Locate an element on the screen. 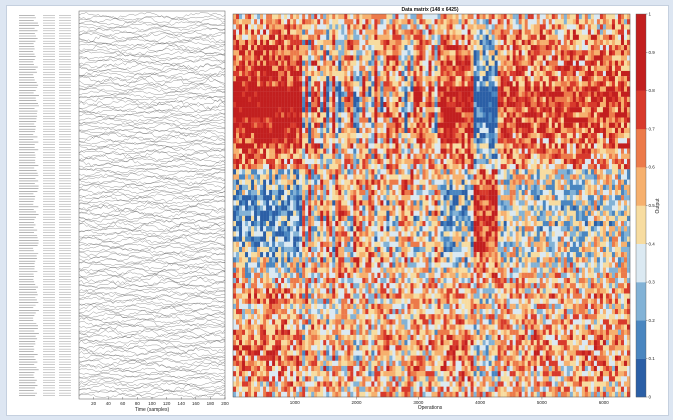 This screenshot has height=420, width=673. time-series-x-tick-label: 100 is located at coordinates (152, 403).